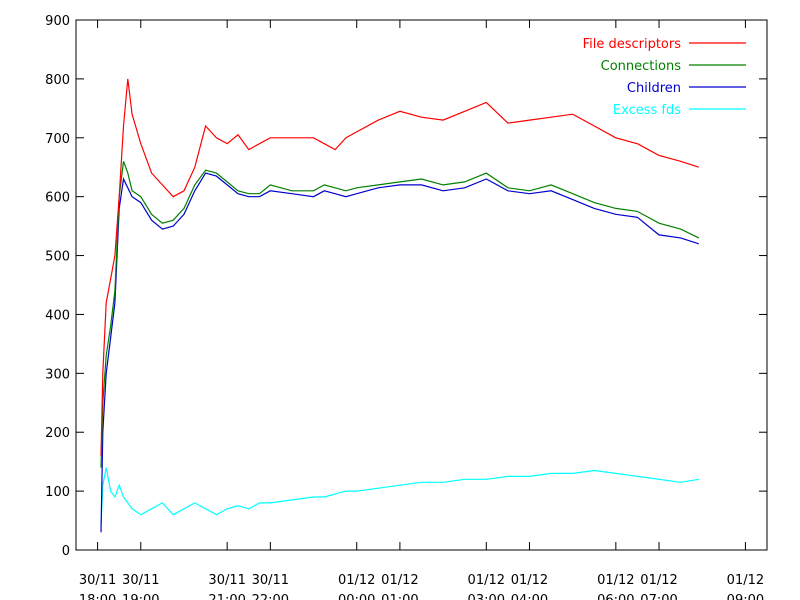 The height and width of the screenshot is (600, 800). Describe the element at coordinates (615, 596) in the screenshot. I see `x-tick-label-time: 06:00` at that location.